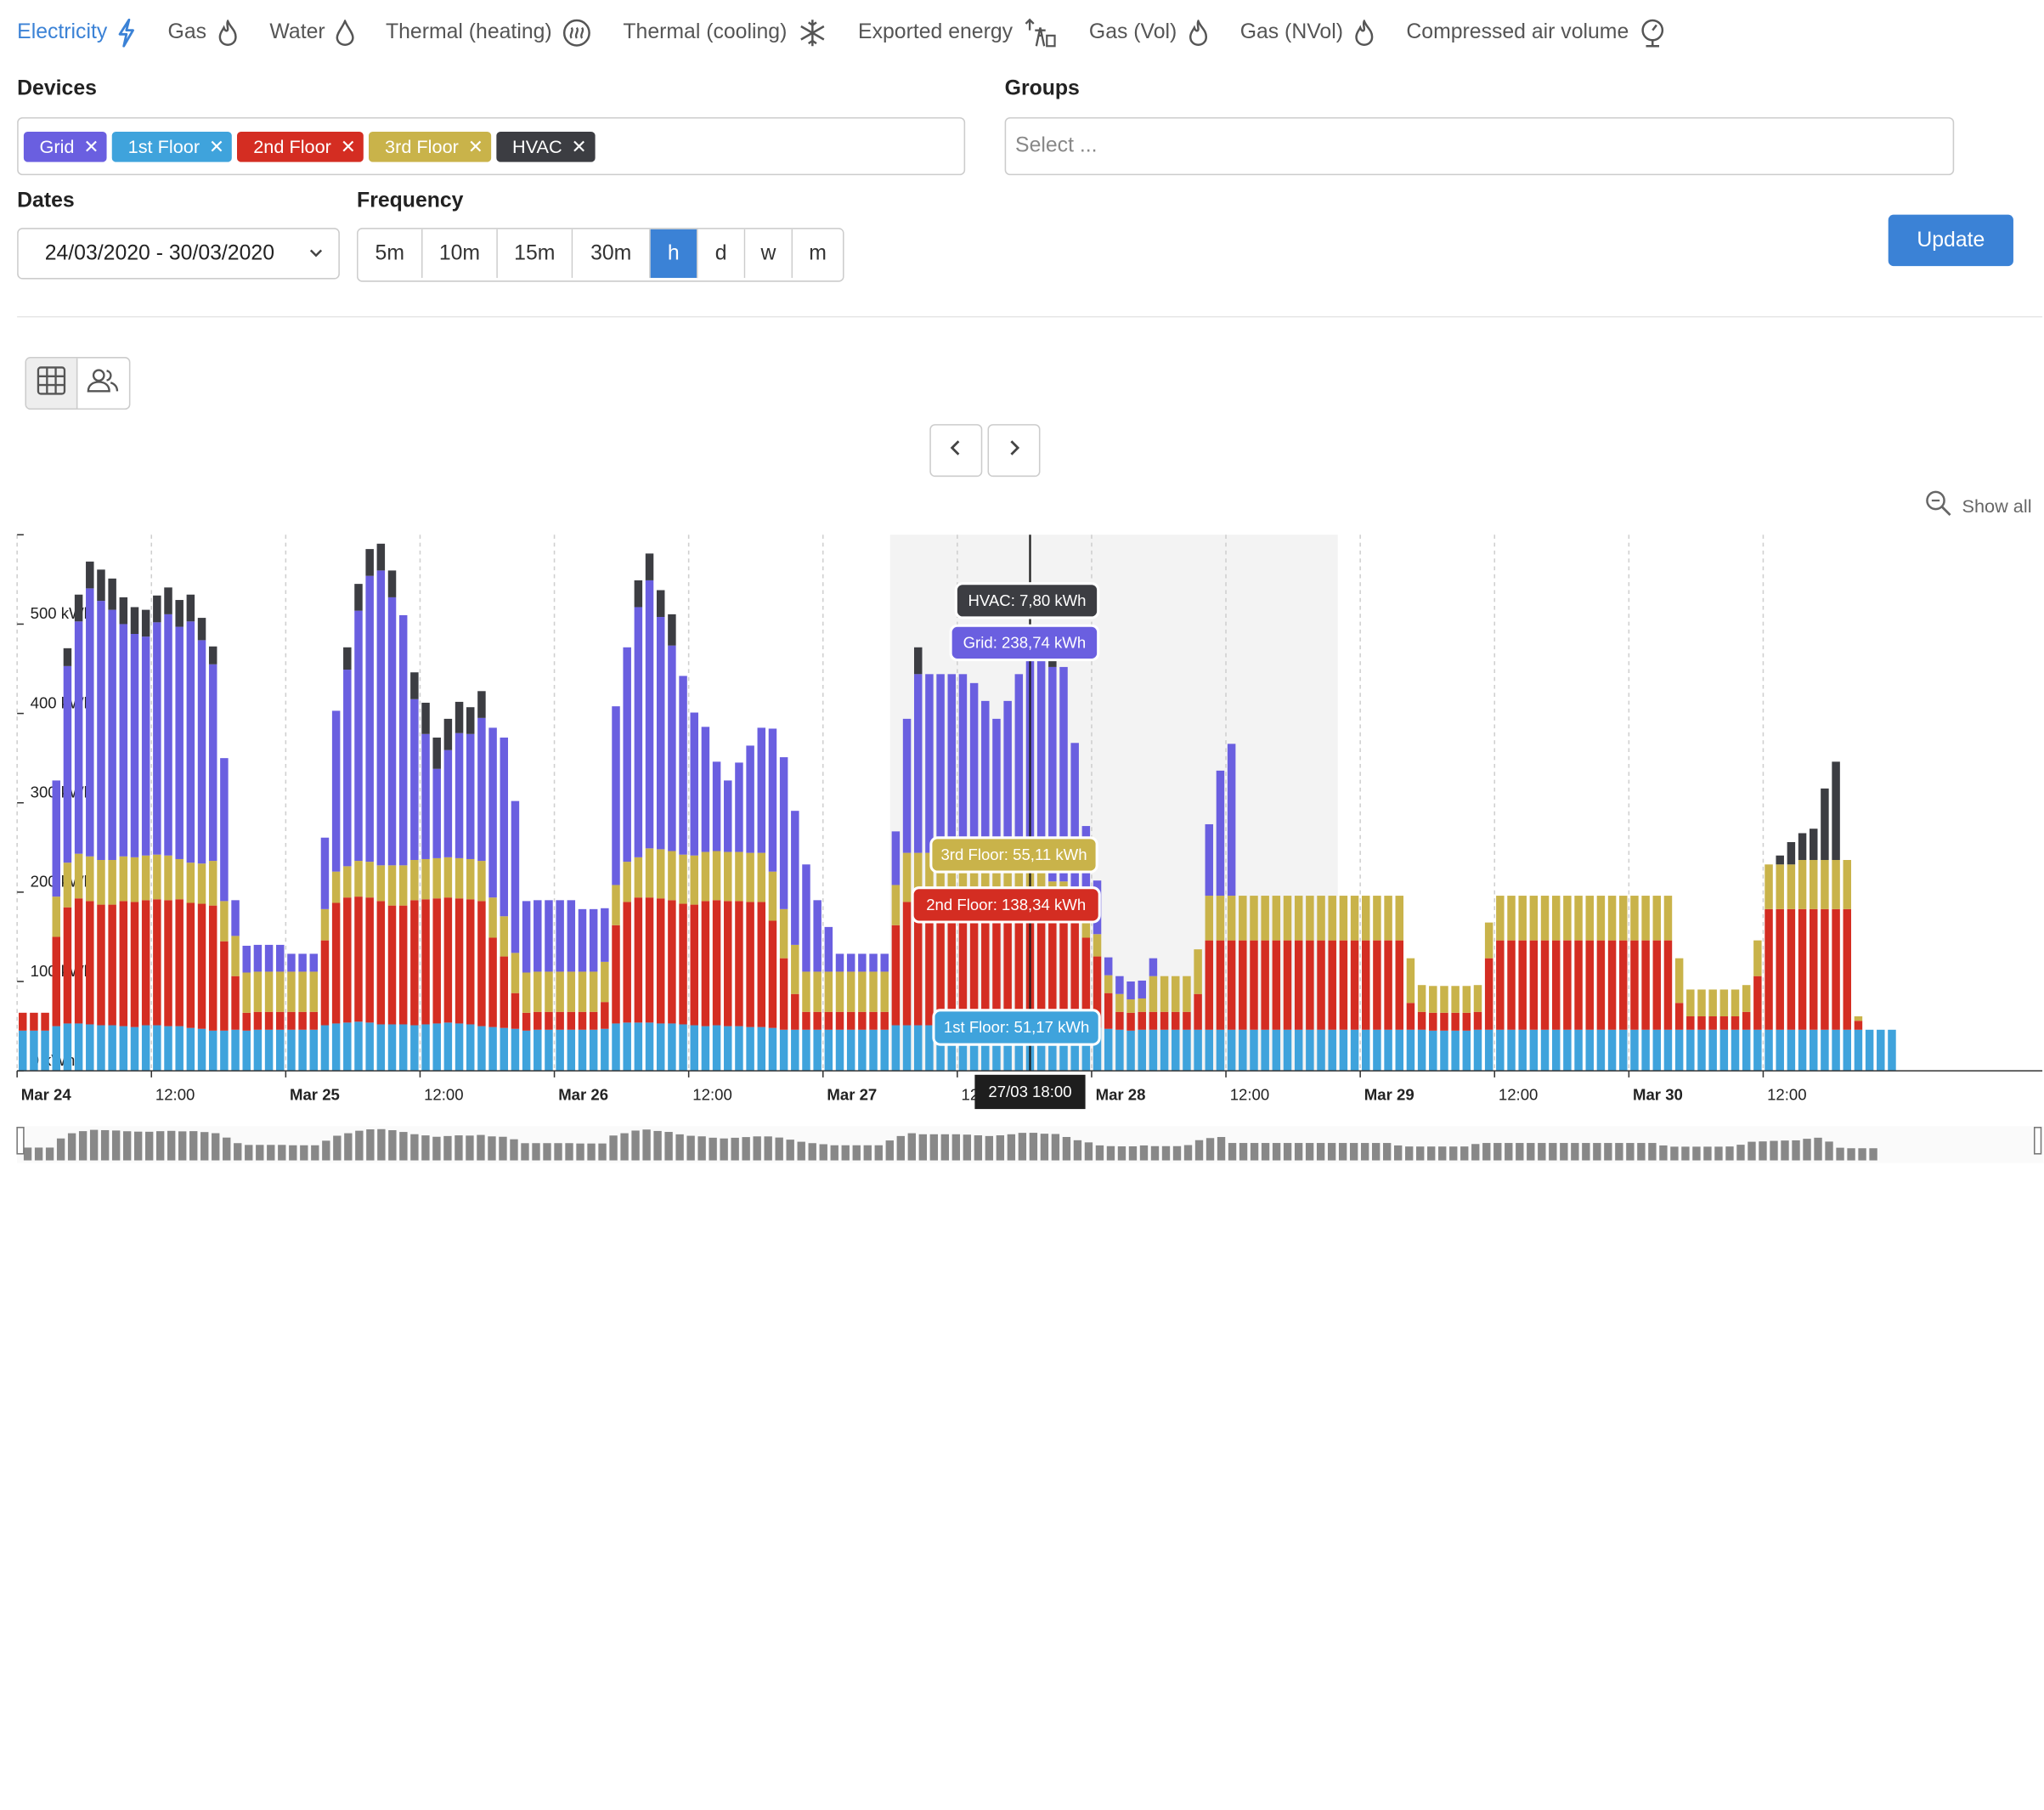 Image resolution: width=2044 pixels, height=1810 pixels. Describe the element at coordinates (1978, 505) in the screenshot. I see `show-all-button: Show all` at that location.